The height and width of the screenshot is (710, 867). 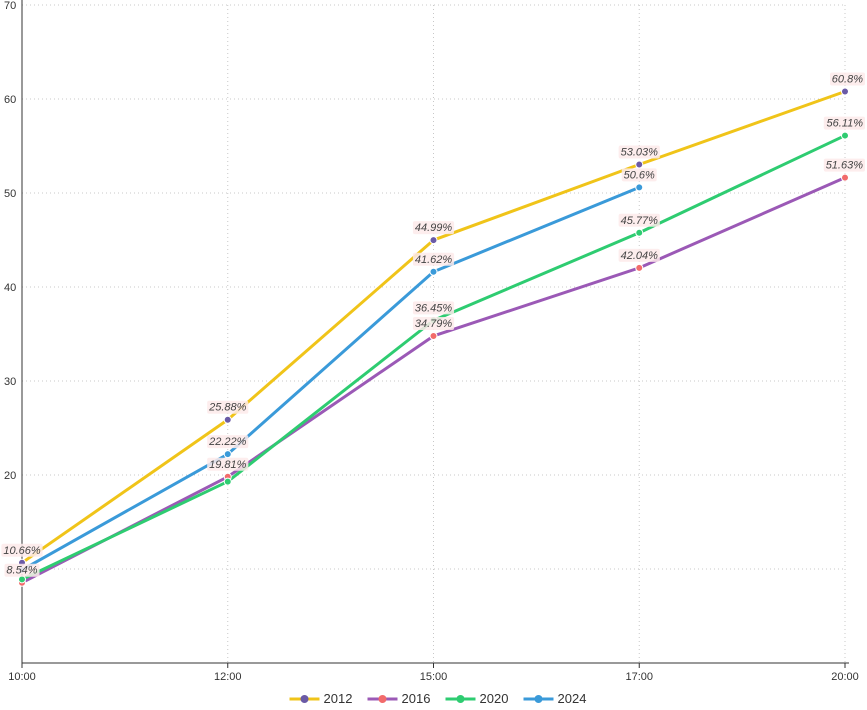 I want to click on data-label-2012-2: 44.99%, so click(x=434, y=228).